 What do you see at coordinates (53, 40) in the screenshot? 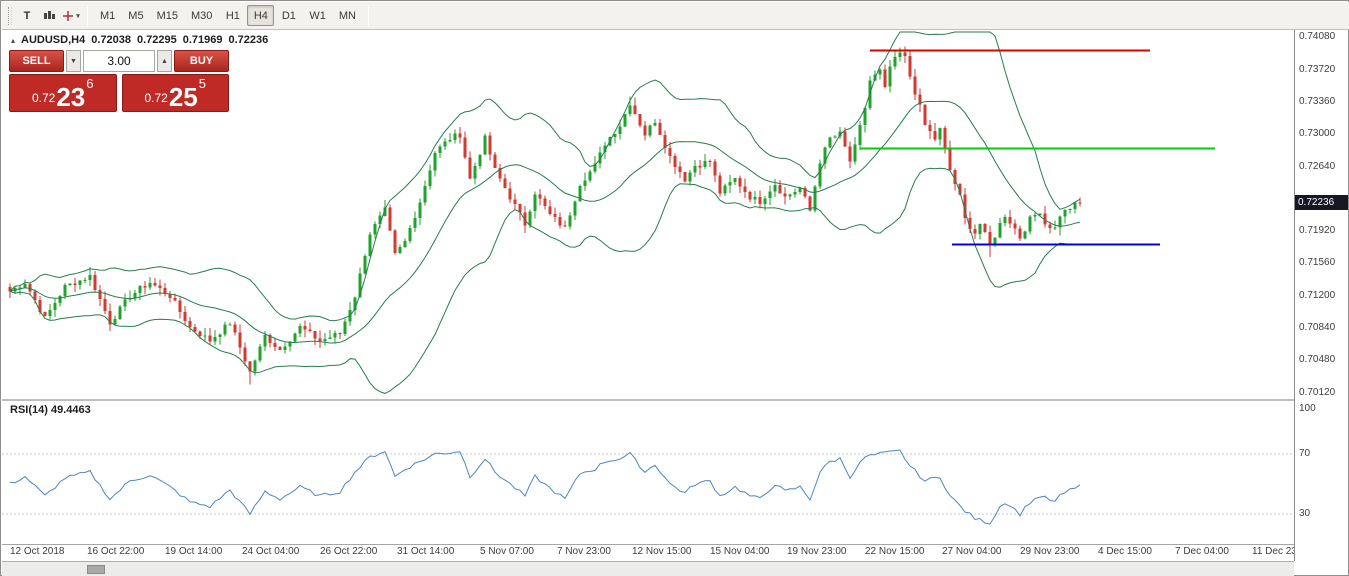
I see `symbol-label: AUDUSD,H4` at bounding box center [53, 40].